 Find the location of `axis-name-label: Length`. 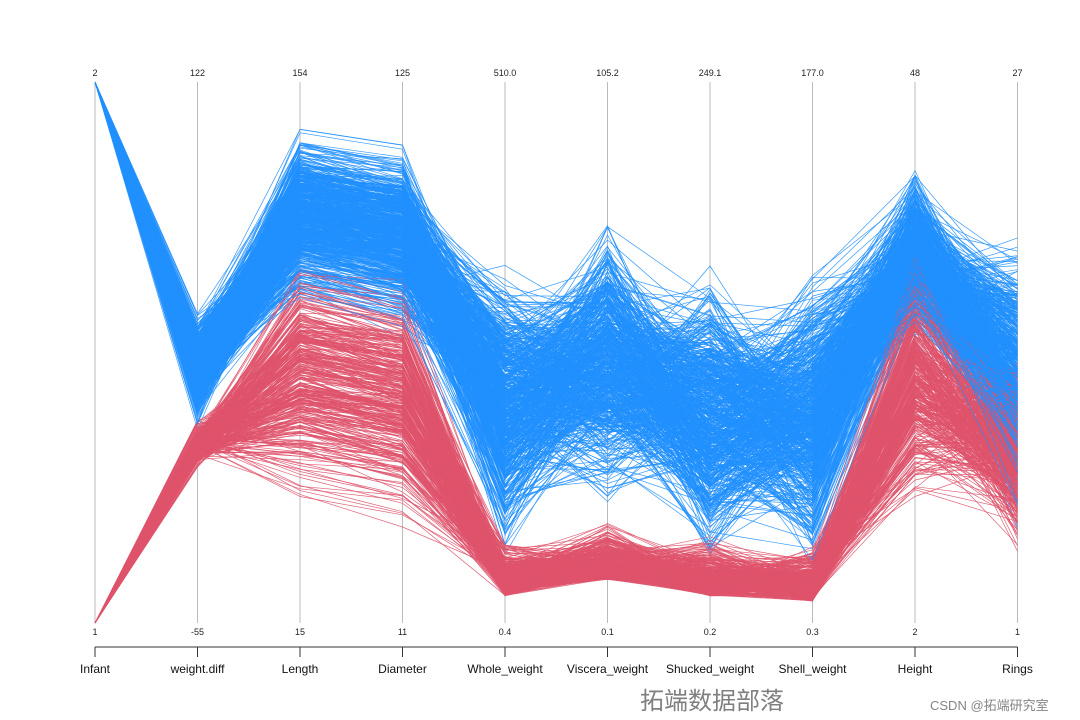

axis-name-label: Length is located at coordinates (300, 669).